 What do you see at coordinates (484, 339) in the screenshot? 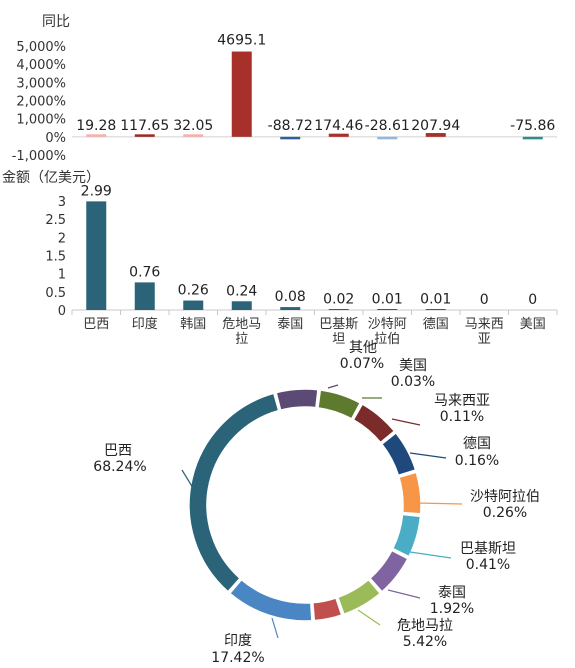
I see `amount-category-label: 亚` at bounding box center [484, 339].